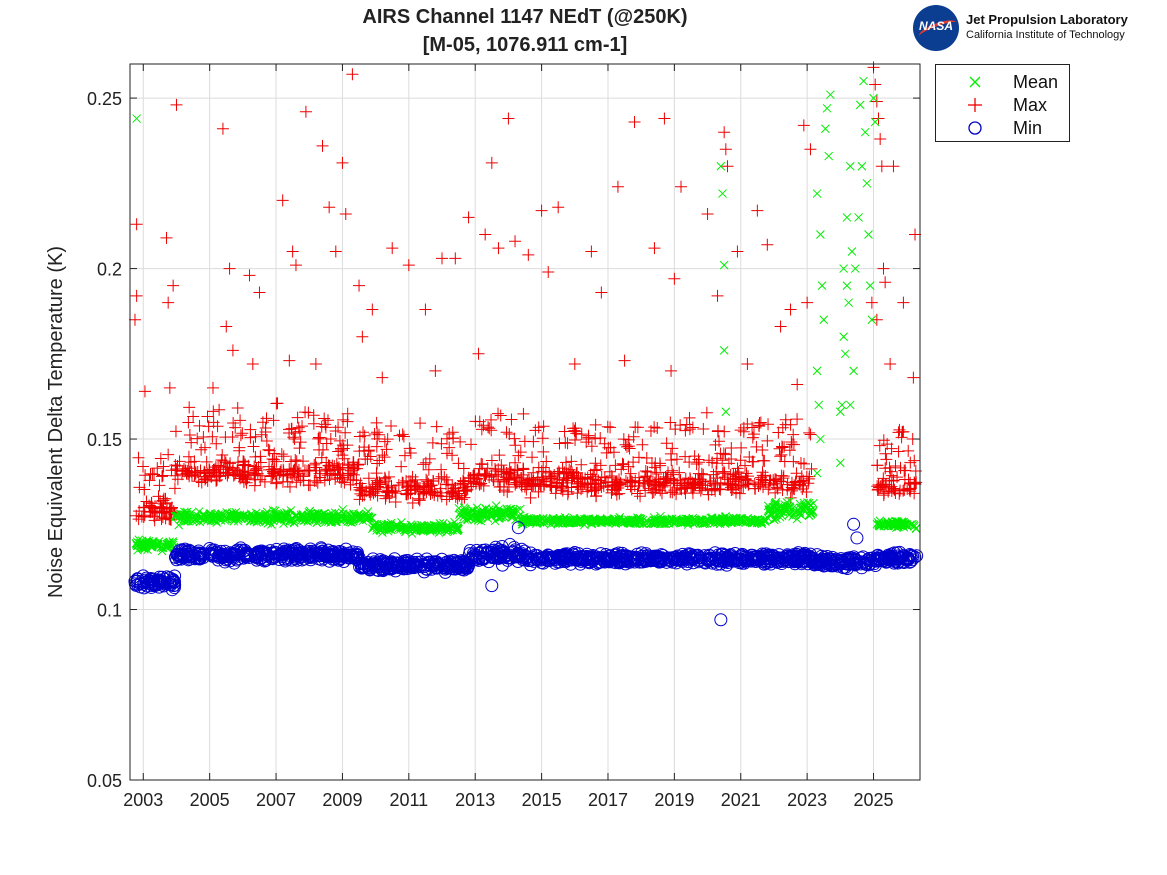 Image resolution: width=1167 pixels, height=875 pixels. Describe the element at coordinates (109, 611) in the screenshot. I see `y-tick-label: 0.1` at that location.